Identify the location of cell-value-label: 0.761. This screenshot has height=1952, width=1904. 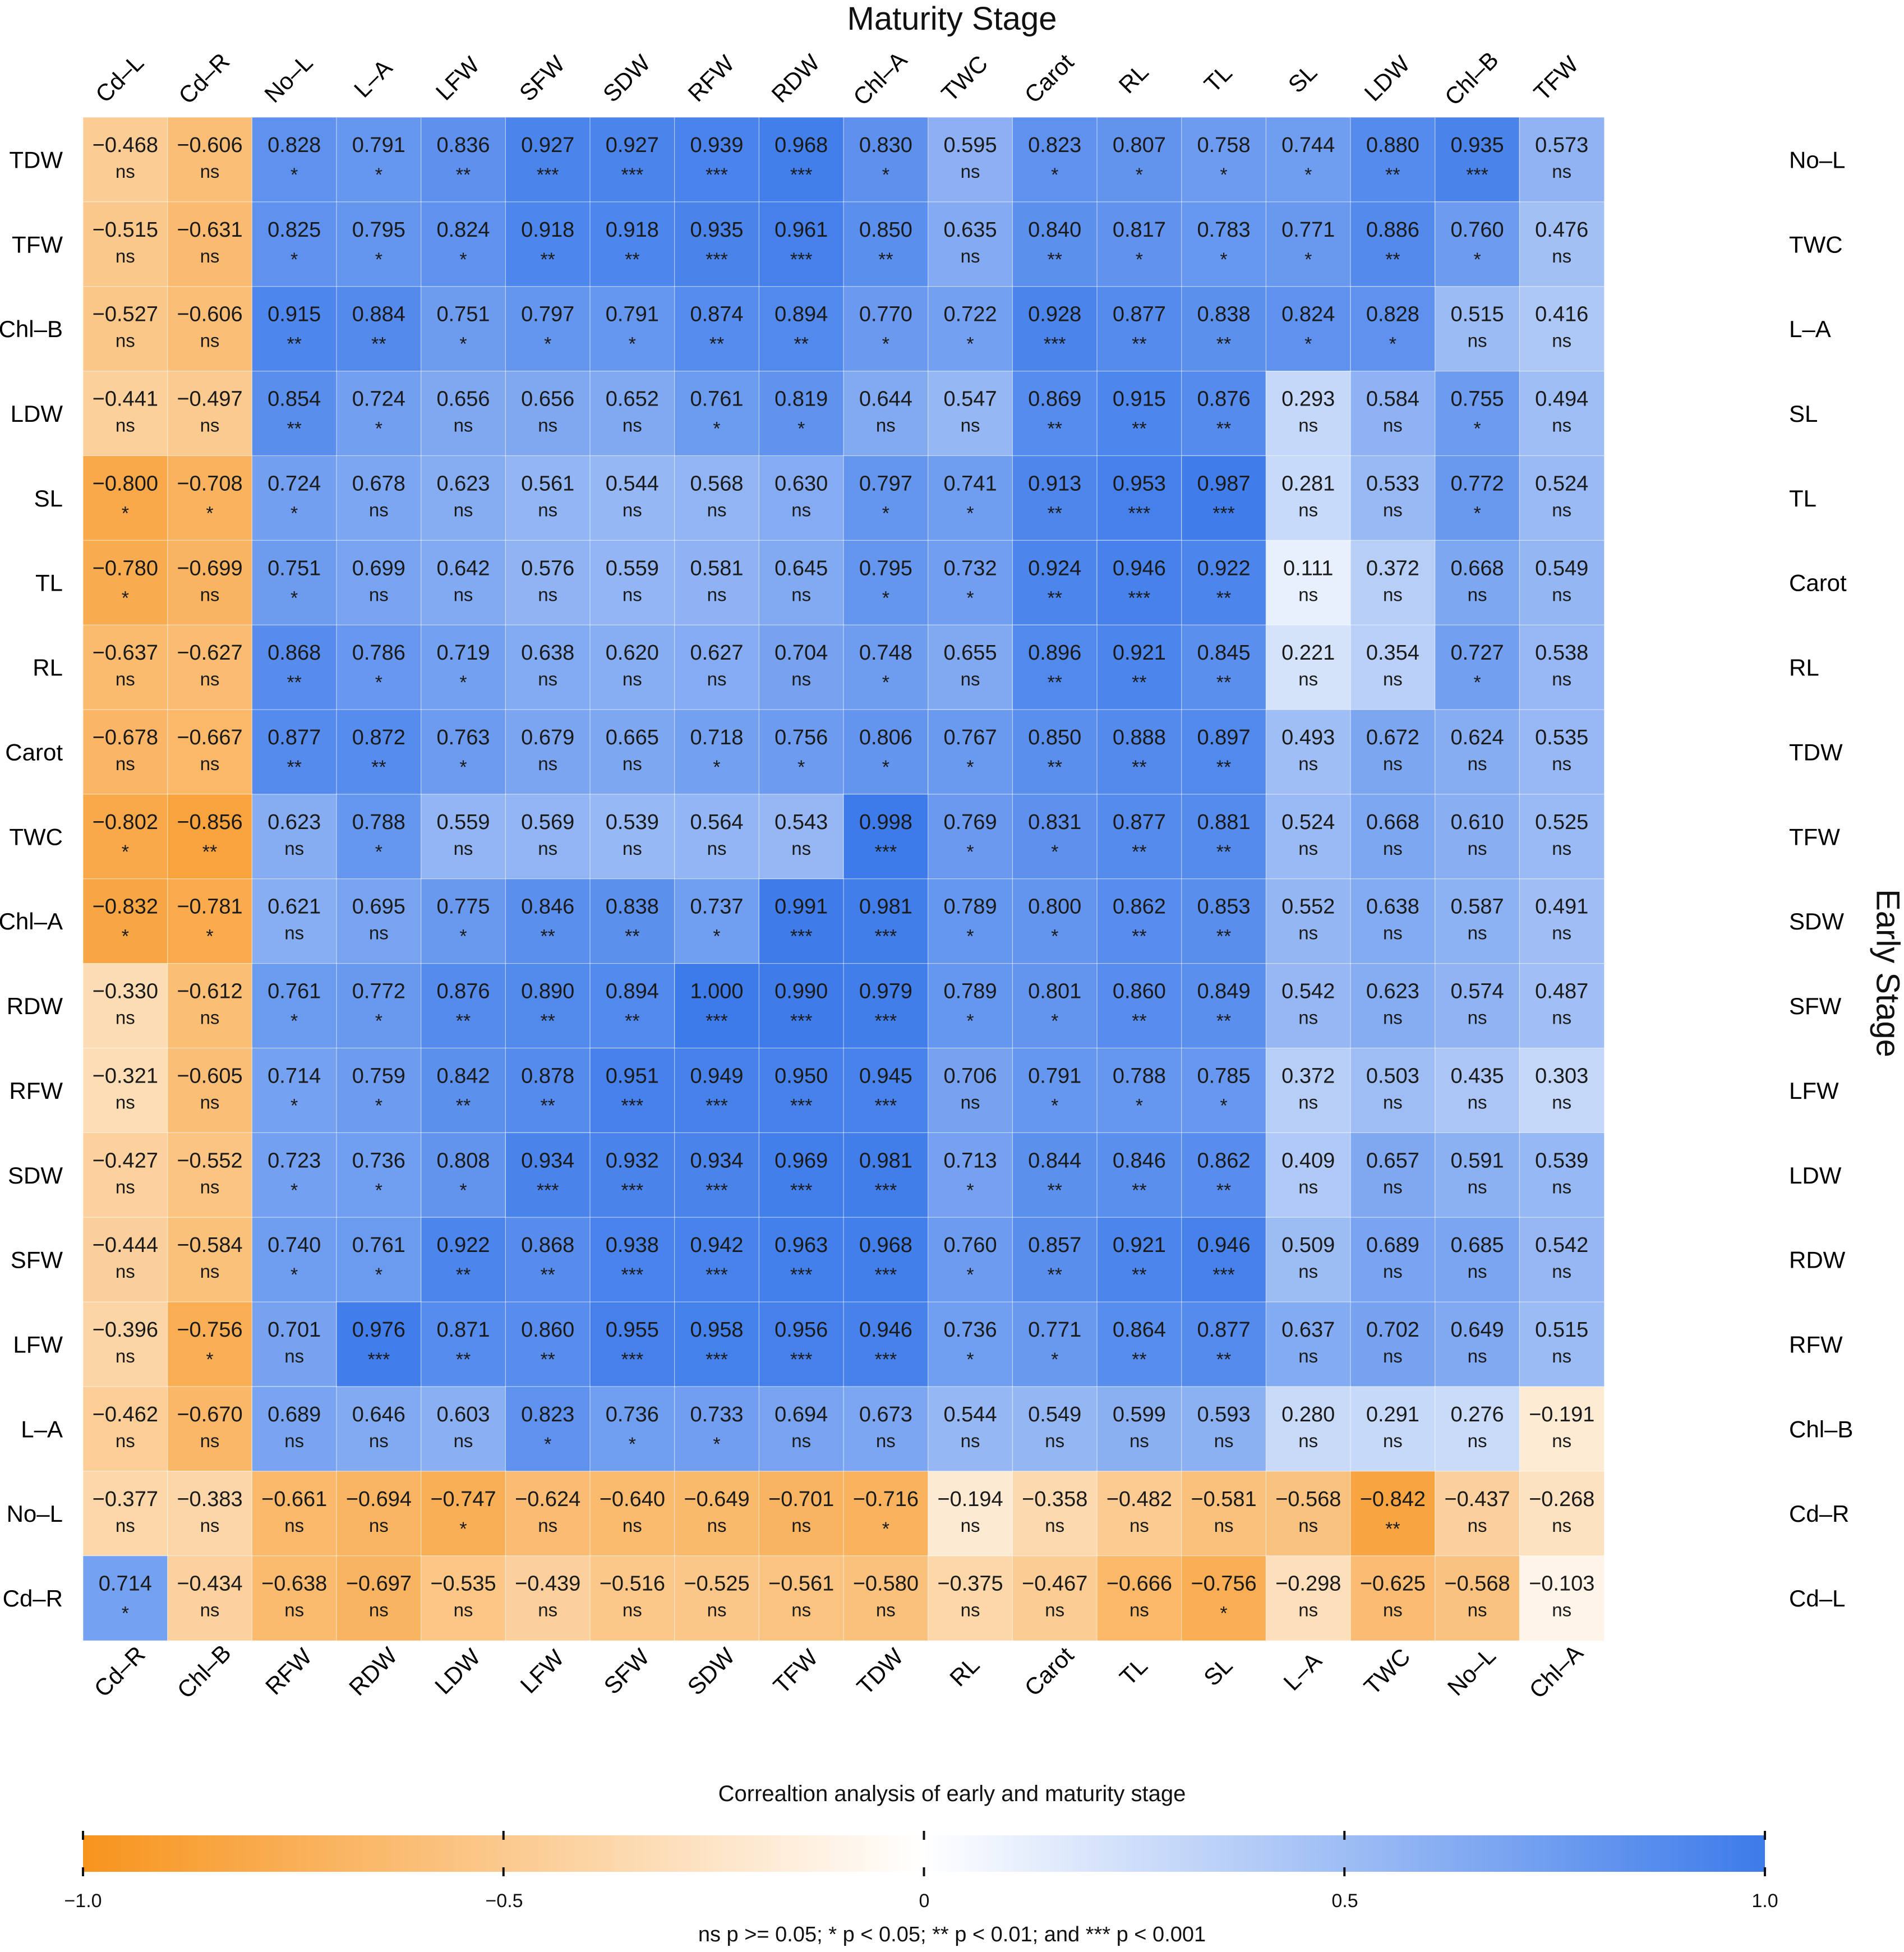
(716, 399).